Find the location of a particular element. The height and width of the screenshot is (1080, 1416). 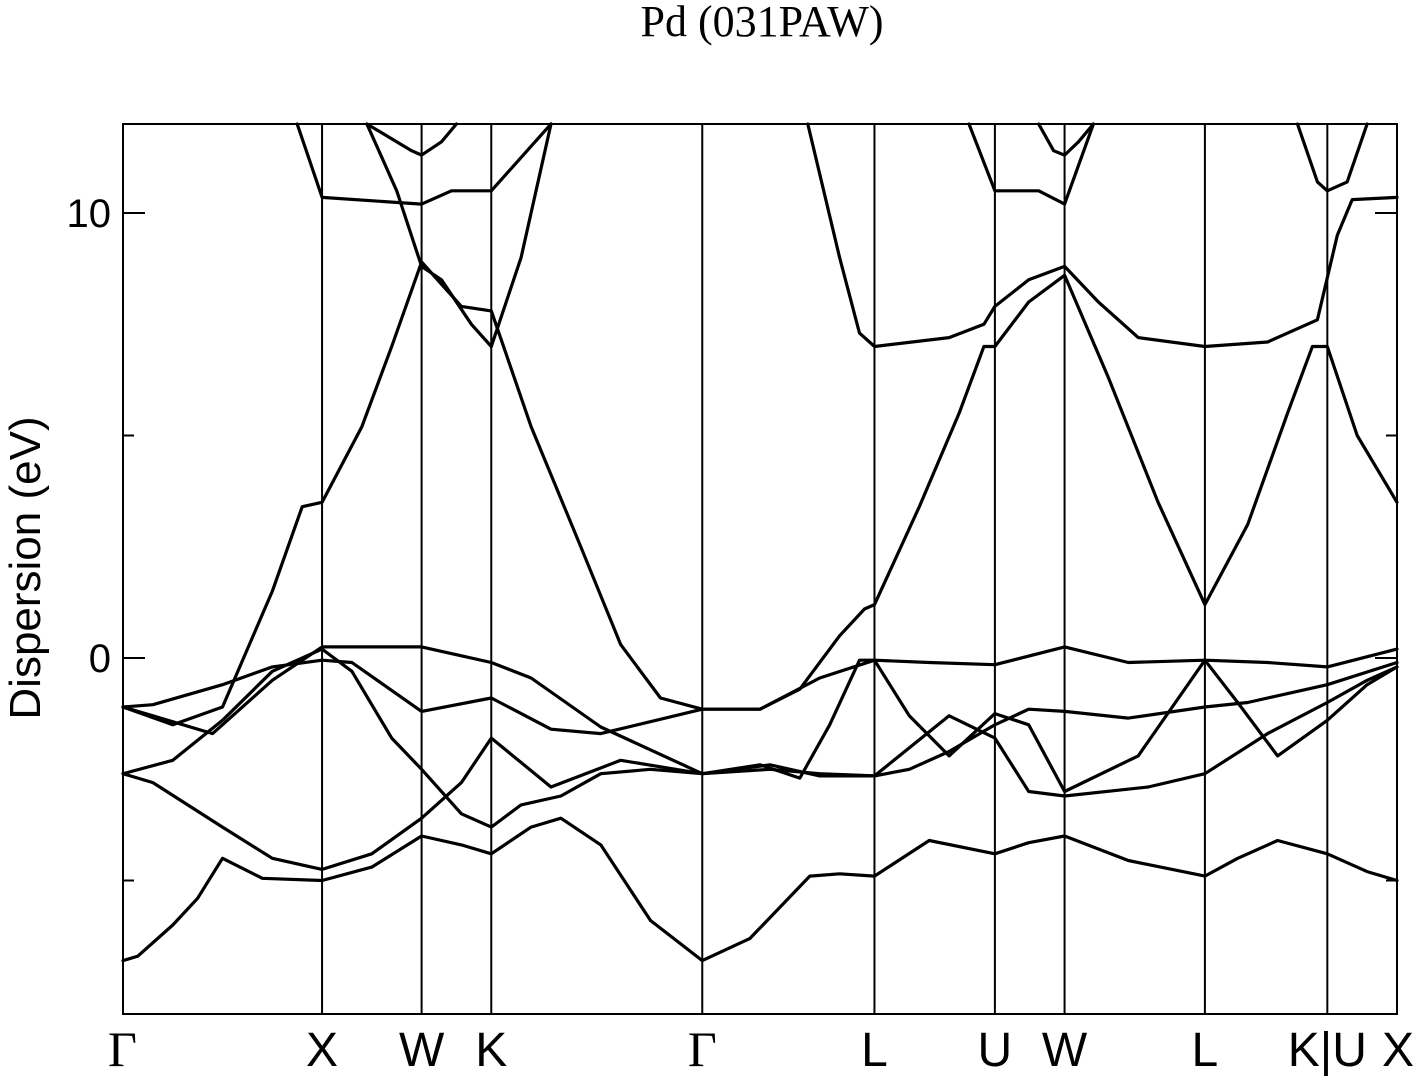

kpoint-labels: Γ X W K Γ L U W L K|U X is located at coordinates (761, 1049).